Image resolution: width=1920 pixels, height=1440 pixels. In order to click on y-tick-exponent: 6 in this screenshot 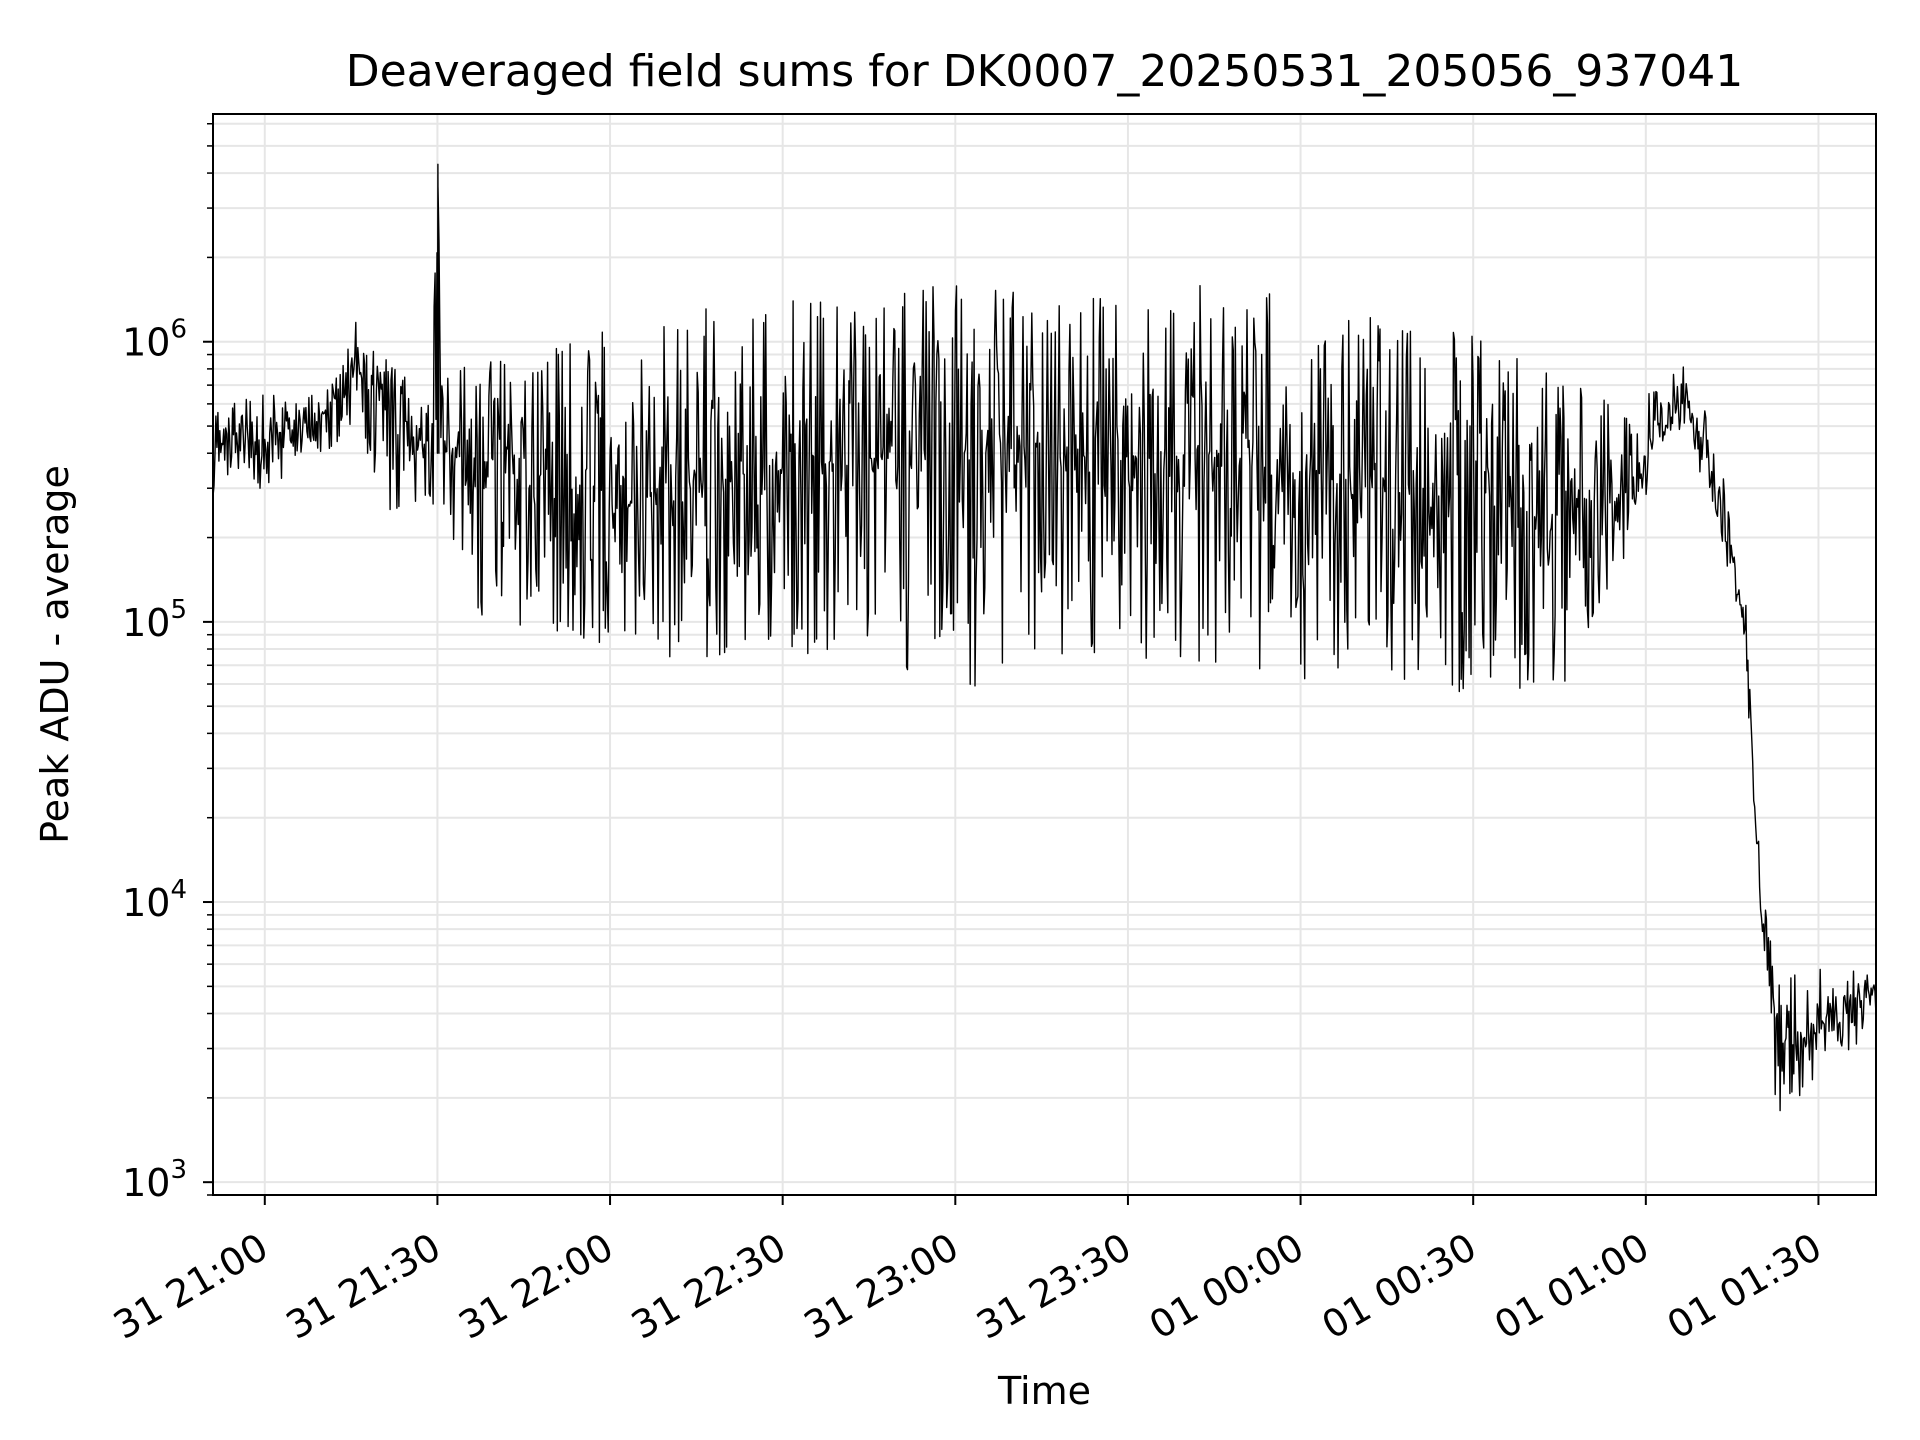, I will do `click(178, 330)`.